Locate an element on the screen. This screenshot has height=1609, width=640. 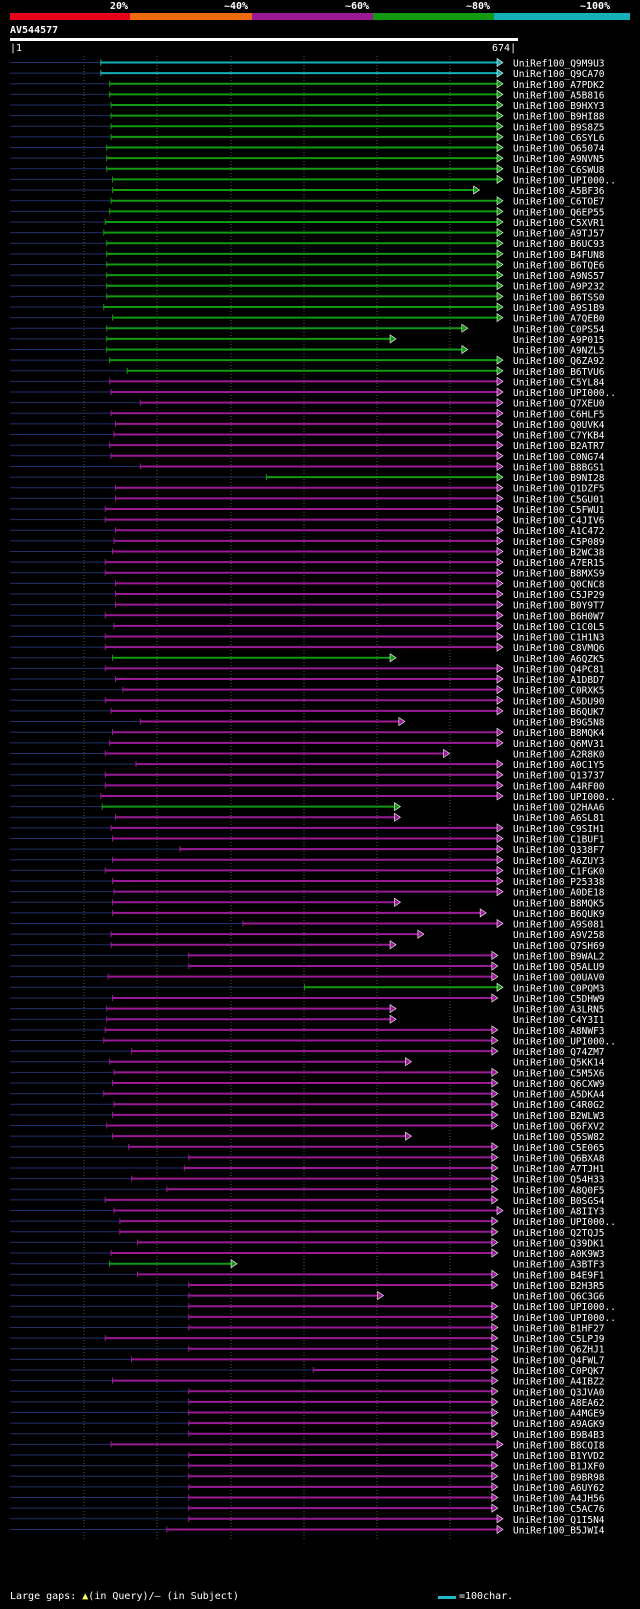
hit-row: UniRef100_B1JXF0 is located at coordinates (307, 1467).